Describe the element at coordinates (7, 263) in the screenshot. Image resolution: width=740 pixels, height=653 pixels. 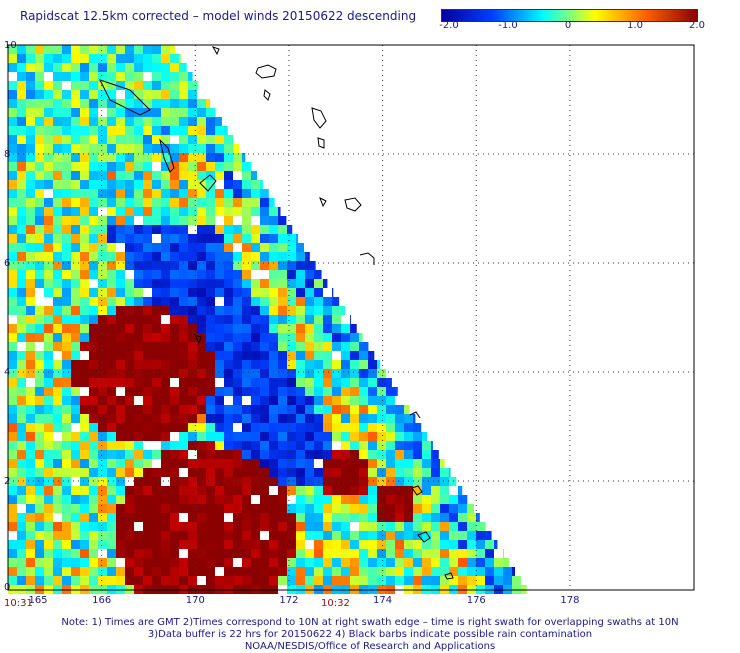
I see `lat-tick-label: 6` at that location.